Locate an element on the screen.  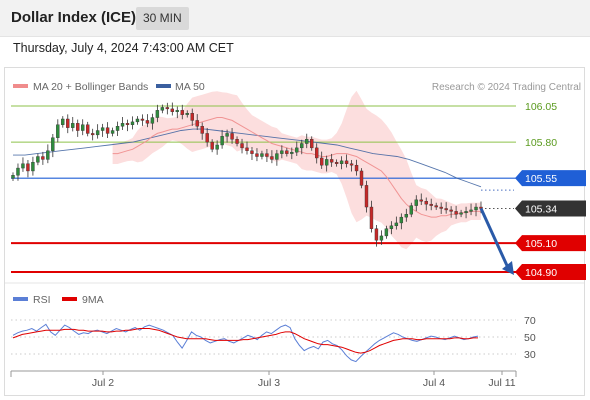
rsi-ma9-line is located at coordinates (245, 341).